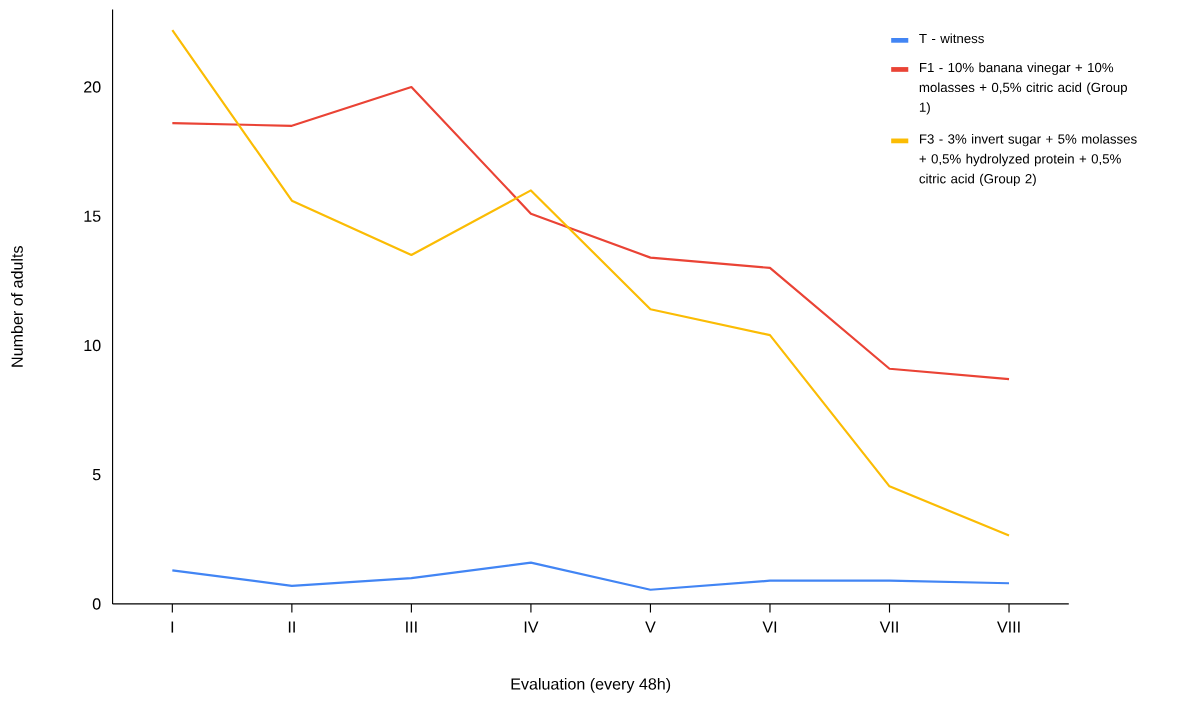  Describe the element at coordinates (92, 216) in the screenshot. I see `y-tick-label: 15` at that location.